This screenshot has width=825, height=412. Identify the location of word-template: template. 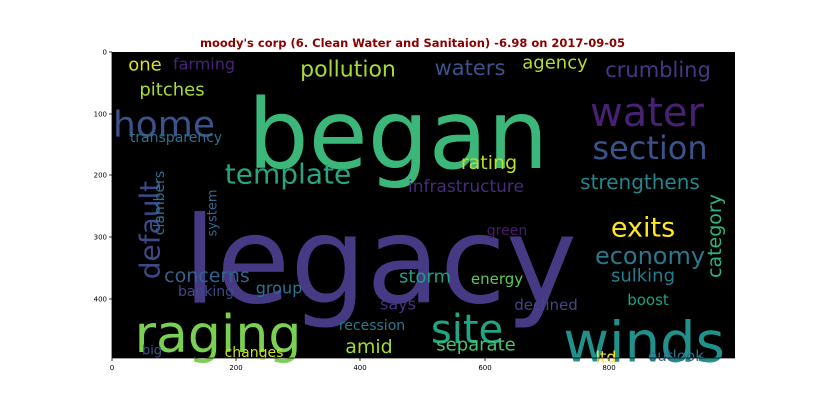
(288, 174).